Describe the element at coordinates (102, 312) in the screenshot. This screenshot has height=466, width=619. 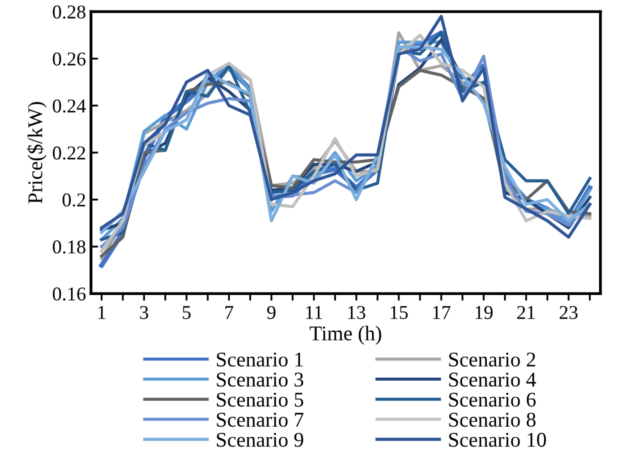
I see `x-tick-label: 1` at that location.